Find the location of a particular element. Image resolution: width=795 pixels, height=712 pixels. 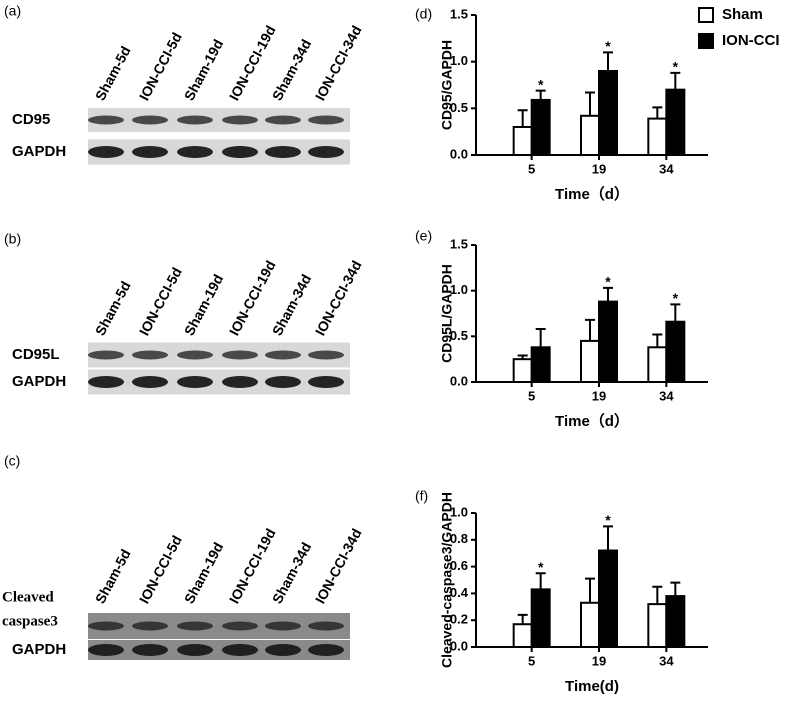

row-label: CD95 is located at coordinates (31, 119).